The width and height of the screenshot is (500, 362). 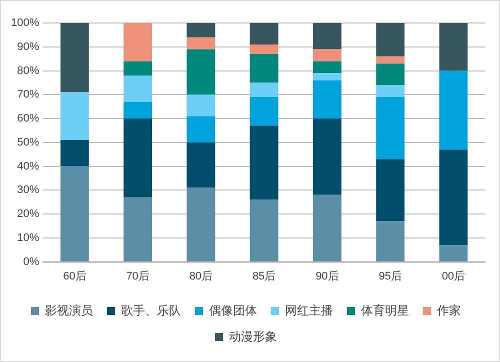 I want to click on x-tick-label: 95后, so click(x=390, y=275).